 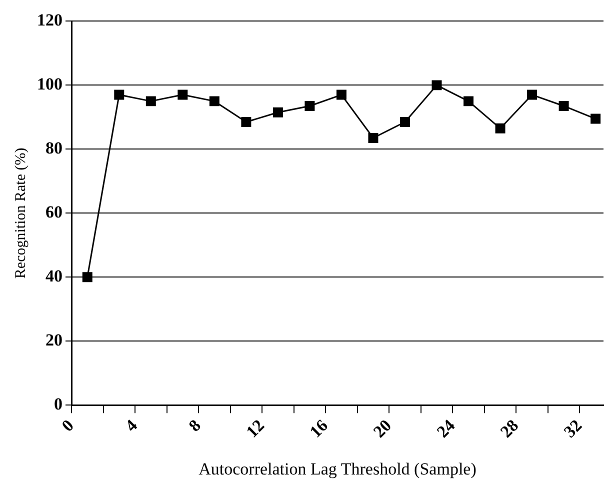 I want to click on x-tick-label: 12, so click(x=255, y=429).